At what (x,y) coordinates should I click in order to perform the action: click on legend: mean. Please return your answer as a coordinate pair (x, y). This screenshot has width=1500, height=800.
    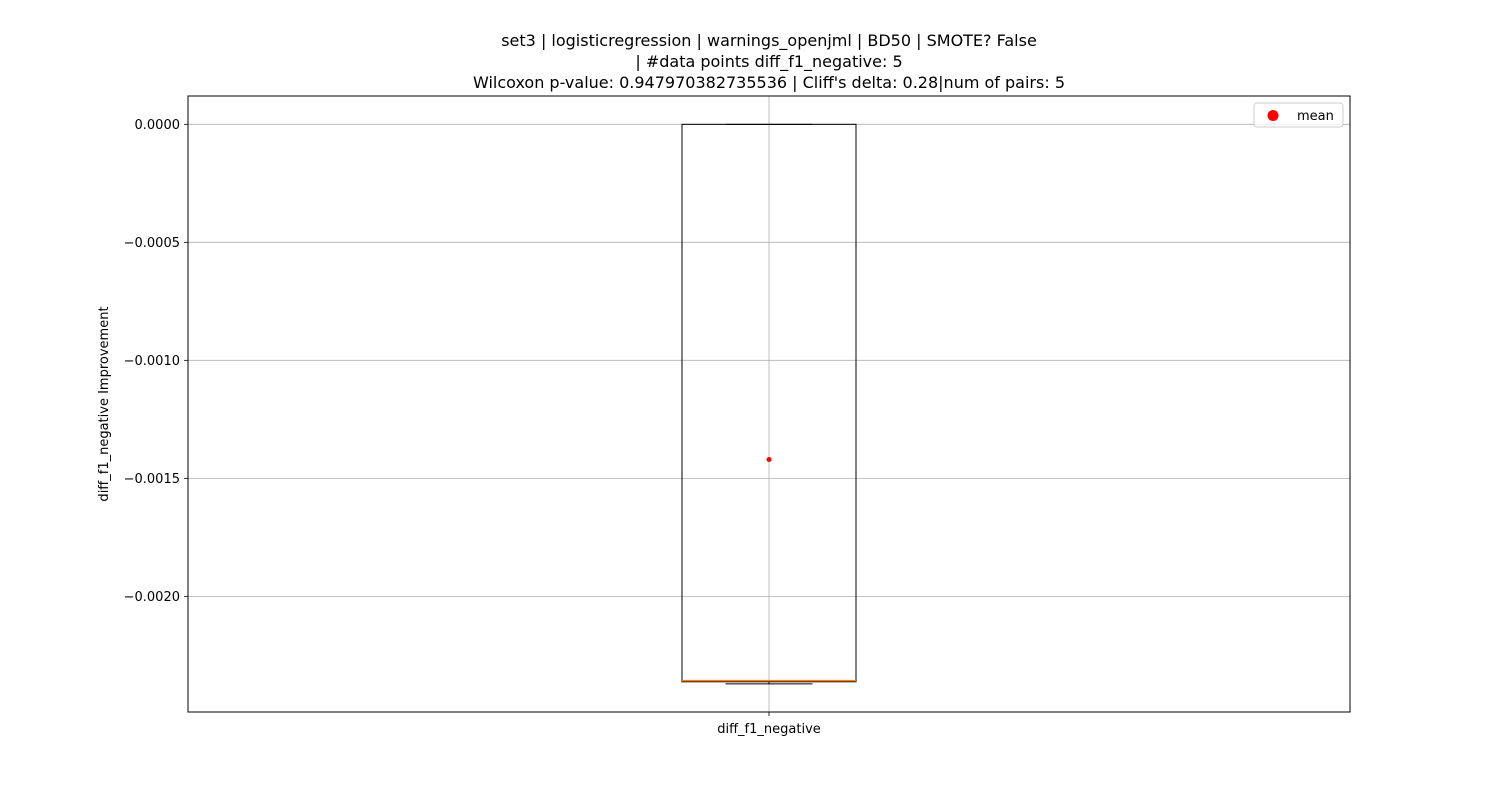
    Looking at the image, I should click on (1298, 115).